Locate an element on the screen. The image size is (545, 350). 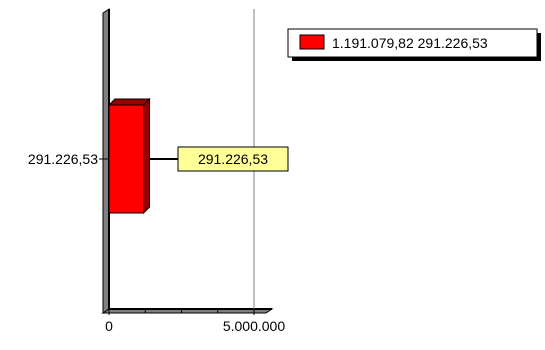
x-tick-label: 5.000.000 is located at coordinates (254, 326).